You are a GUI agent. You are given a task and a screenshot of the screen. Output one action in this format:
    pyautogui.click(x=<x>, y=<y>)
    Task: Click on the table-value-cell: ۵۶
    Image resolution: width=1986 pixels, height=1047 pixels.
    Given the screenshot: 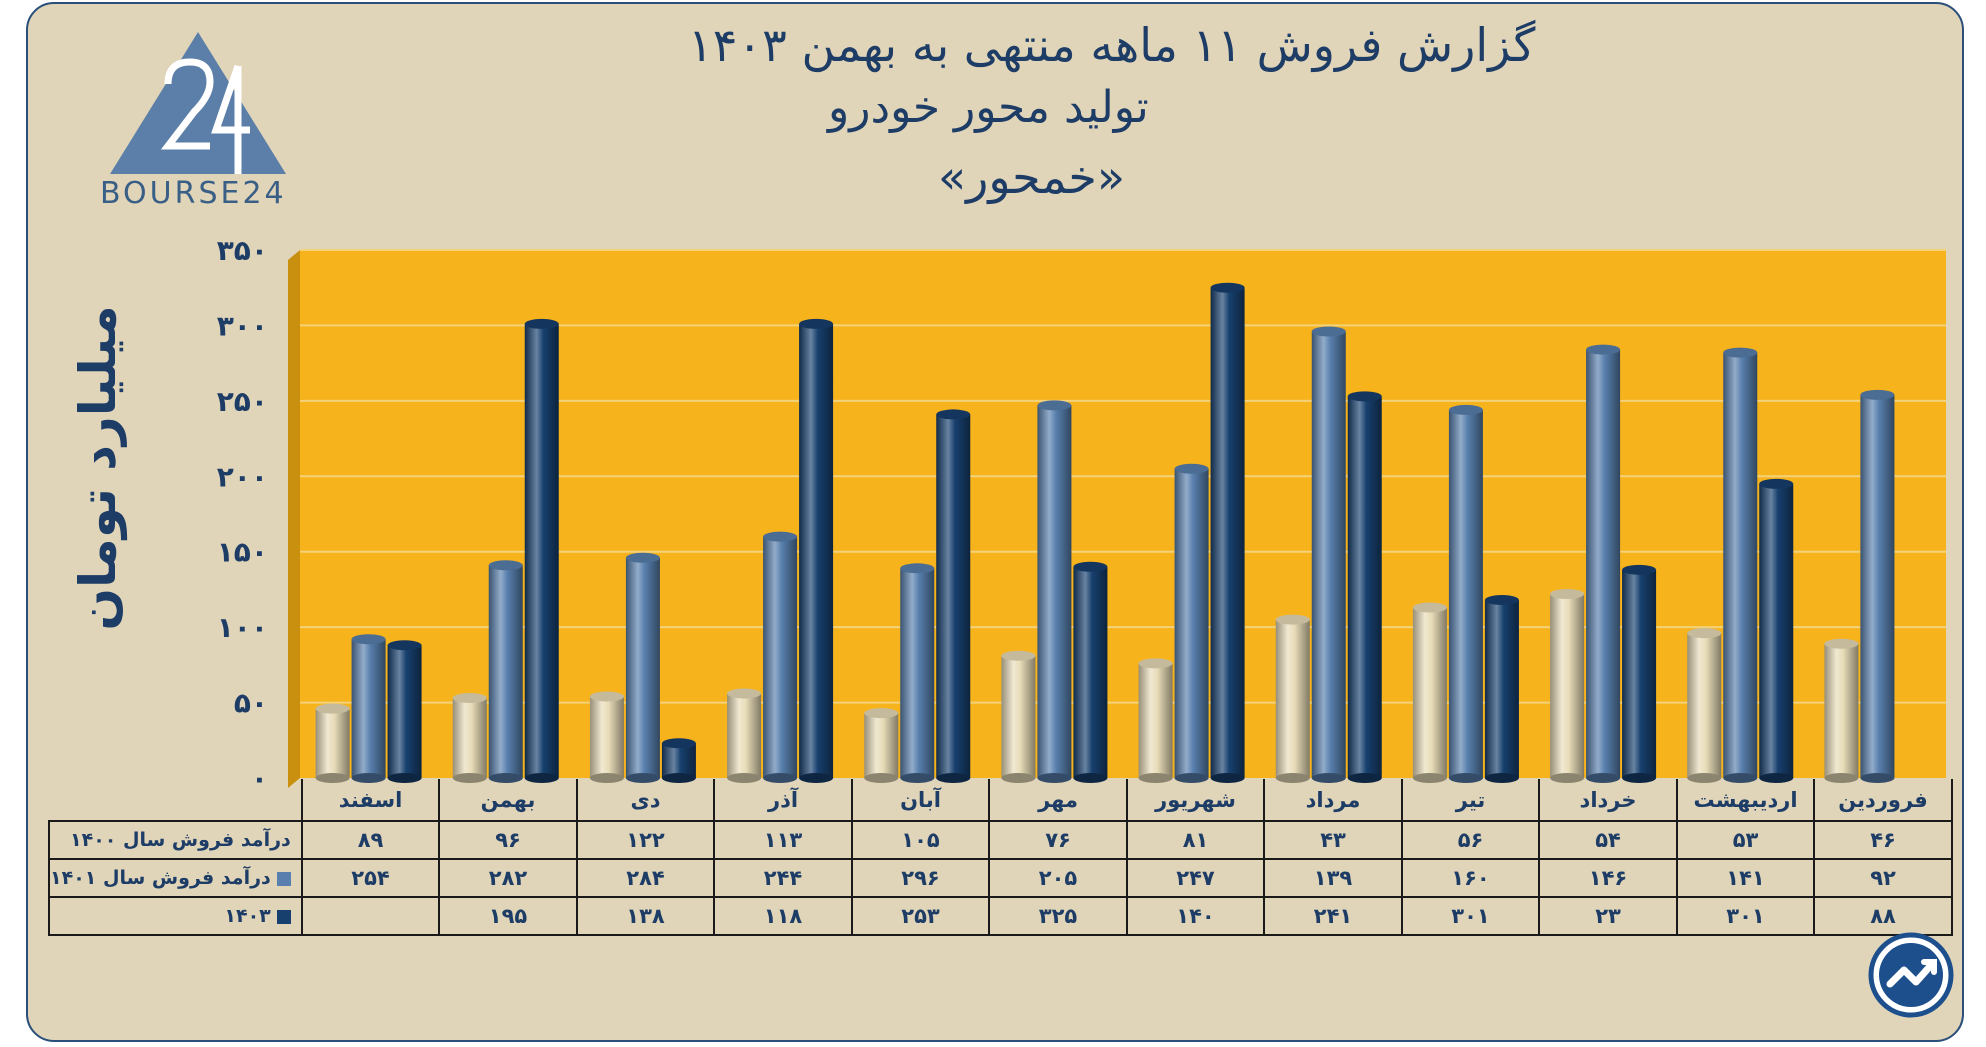 What is the action you would take?
    pyautogui.click(x=1470, y=840)
    